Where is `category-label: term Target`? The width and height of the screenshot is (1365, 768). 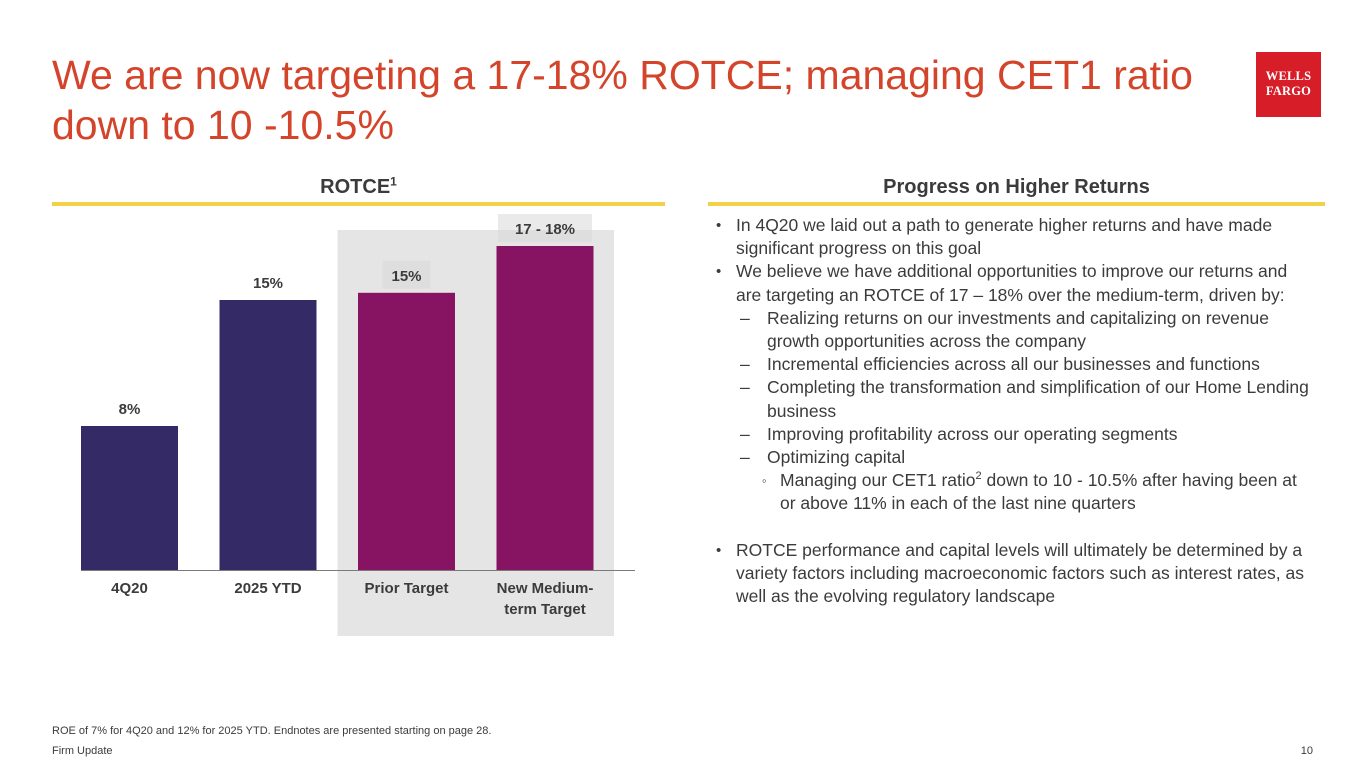 category-label: term Target is located at coordinates (544, 609).